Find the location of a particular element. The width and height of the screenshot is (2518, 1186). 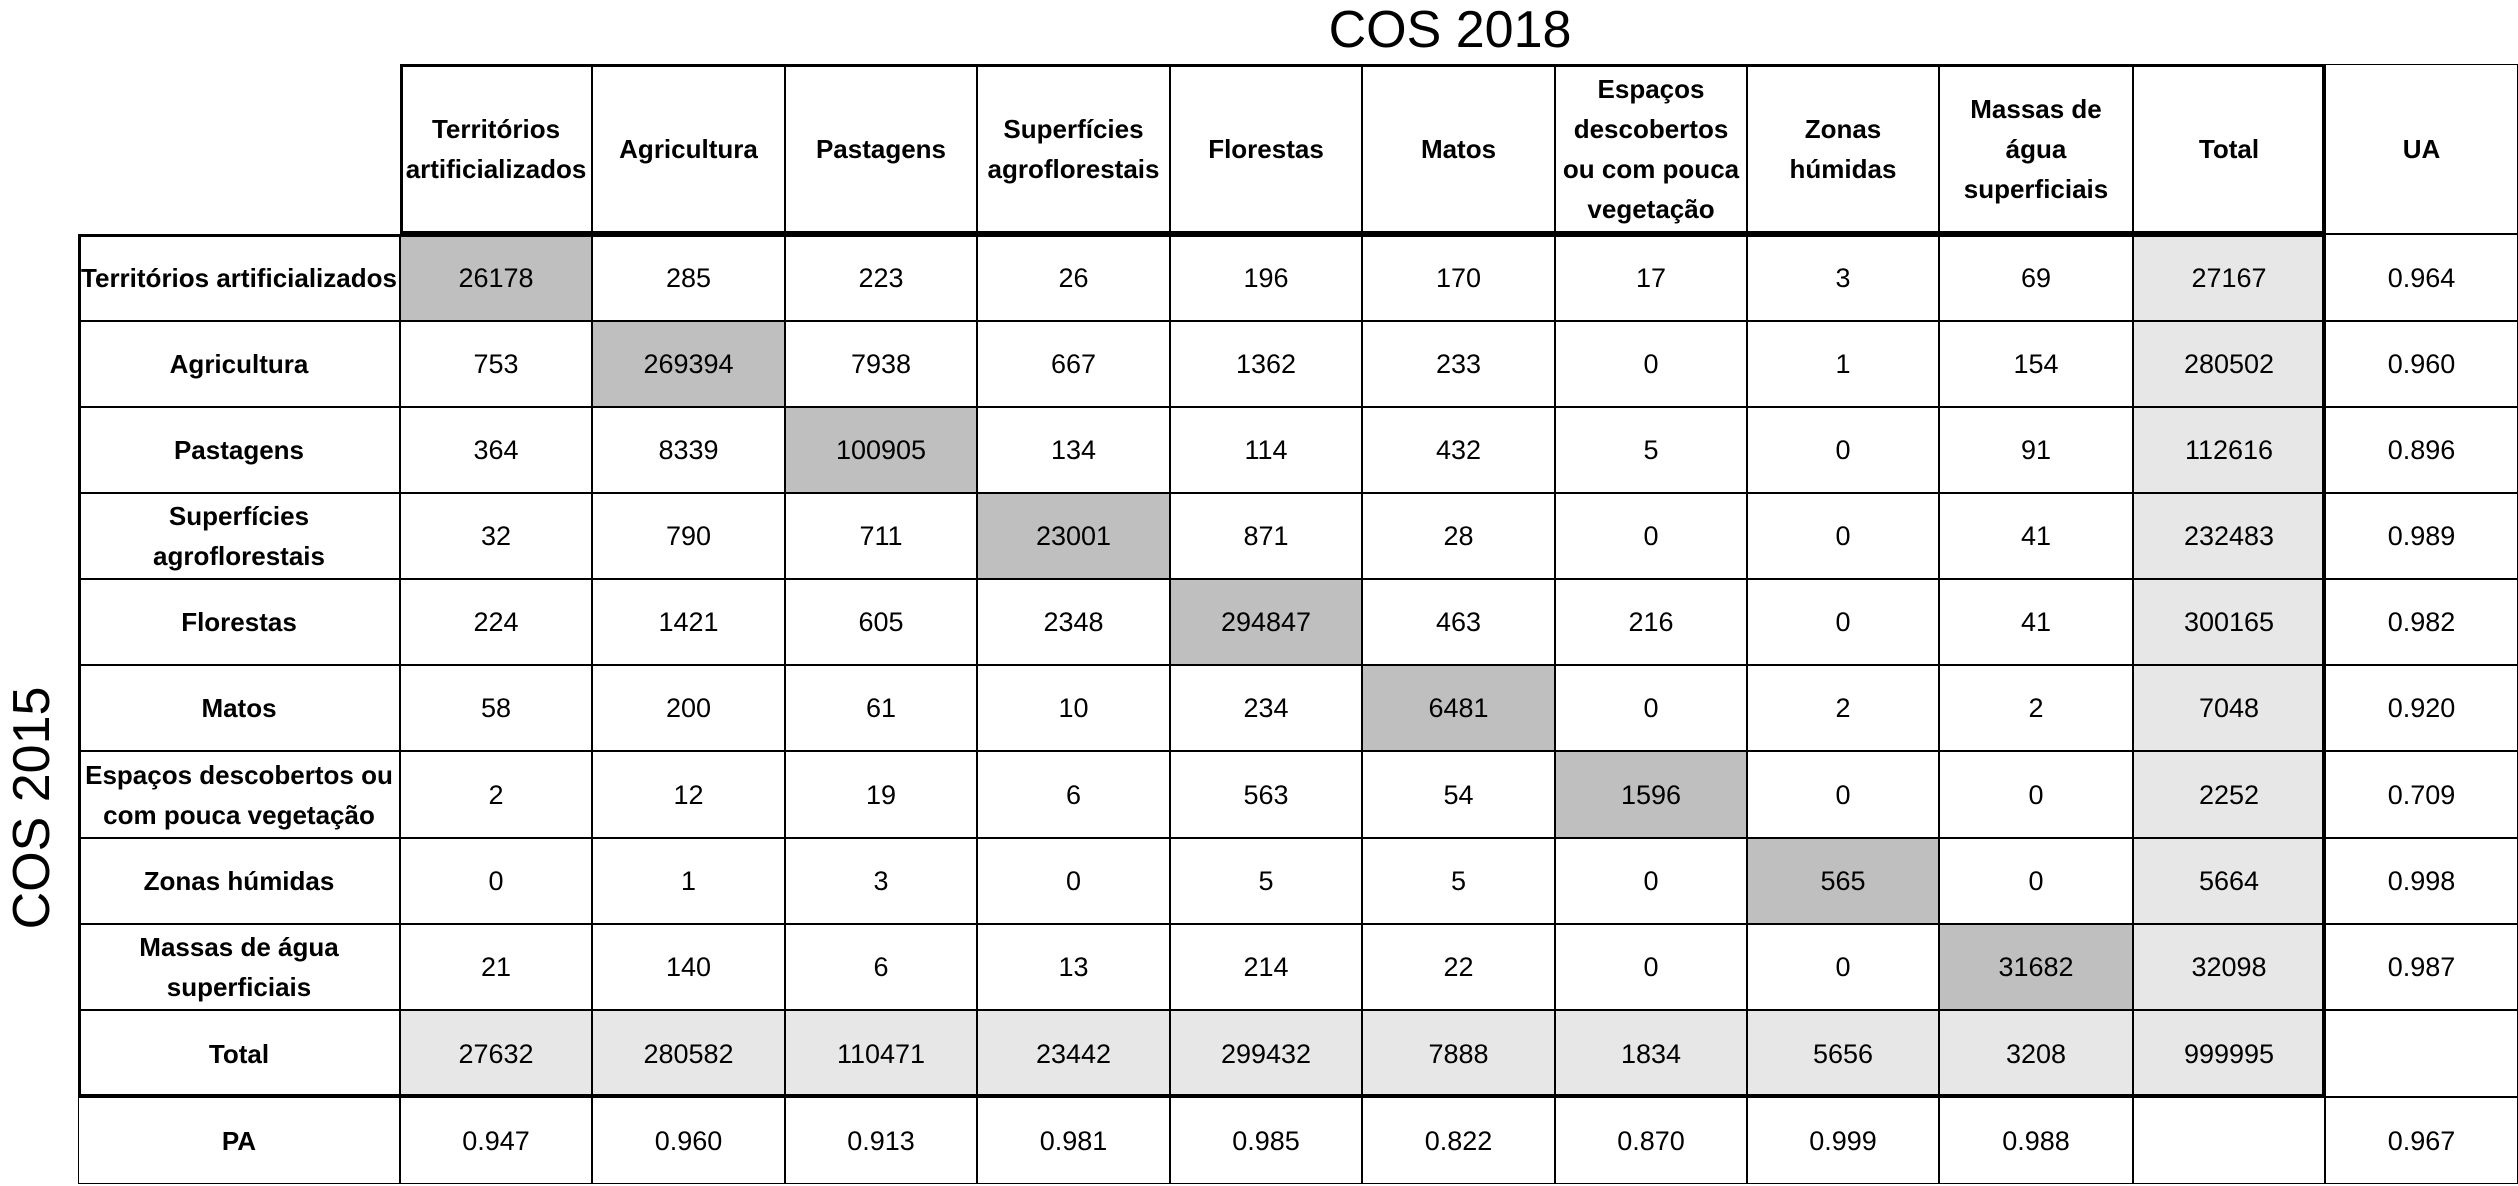

matrix-cell: 13 is located at coordinates (1073, 967).